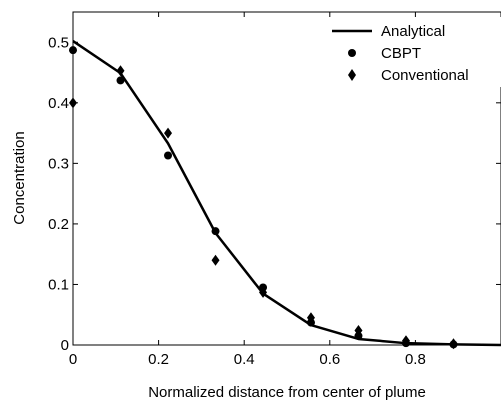  What do you see at coordinates (65, 345) in the screenshot?
I see `y-tick-label: 0` at bounding box center [65, 345].